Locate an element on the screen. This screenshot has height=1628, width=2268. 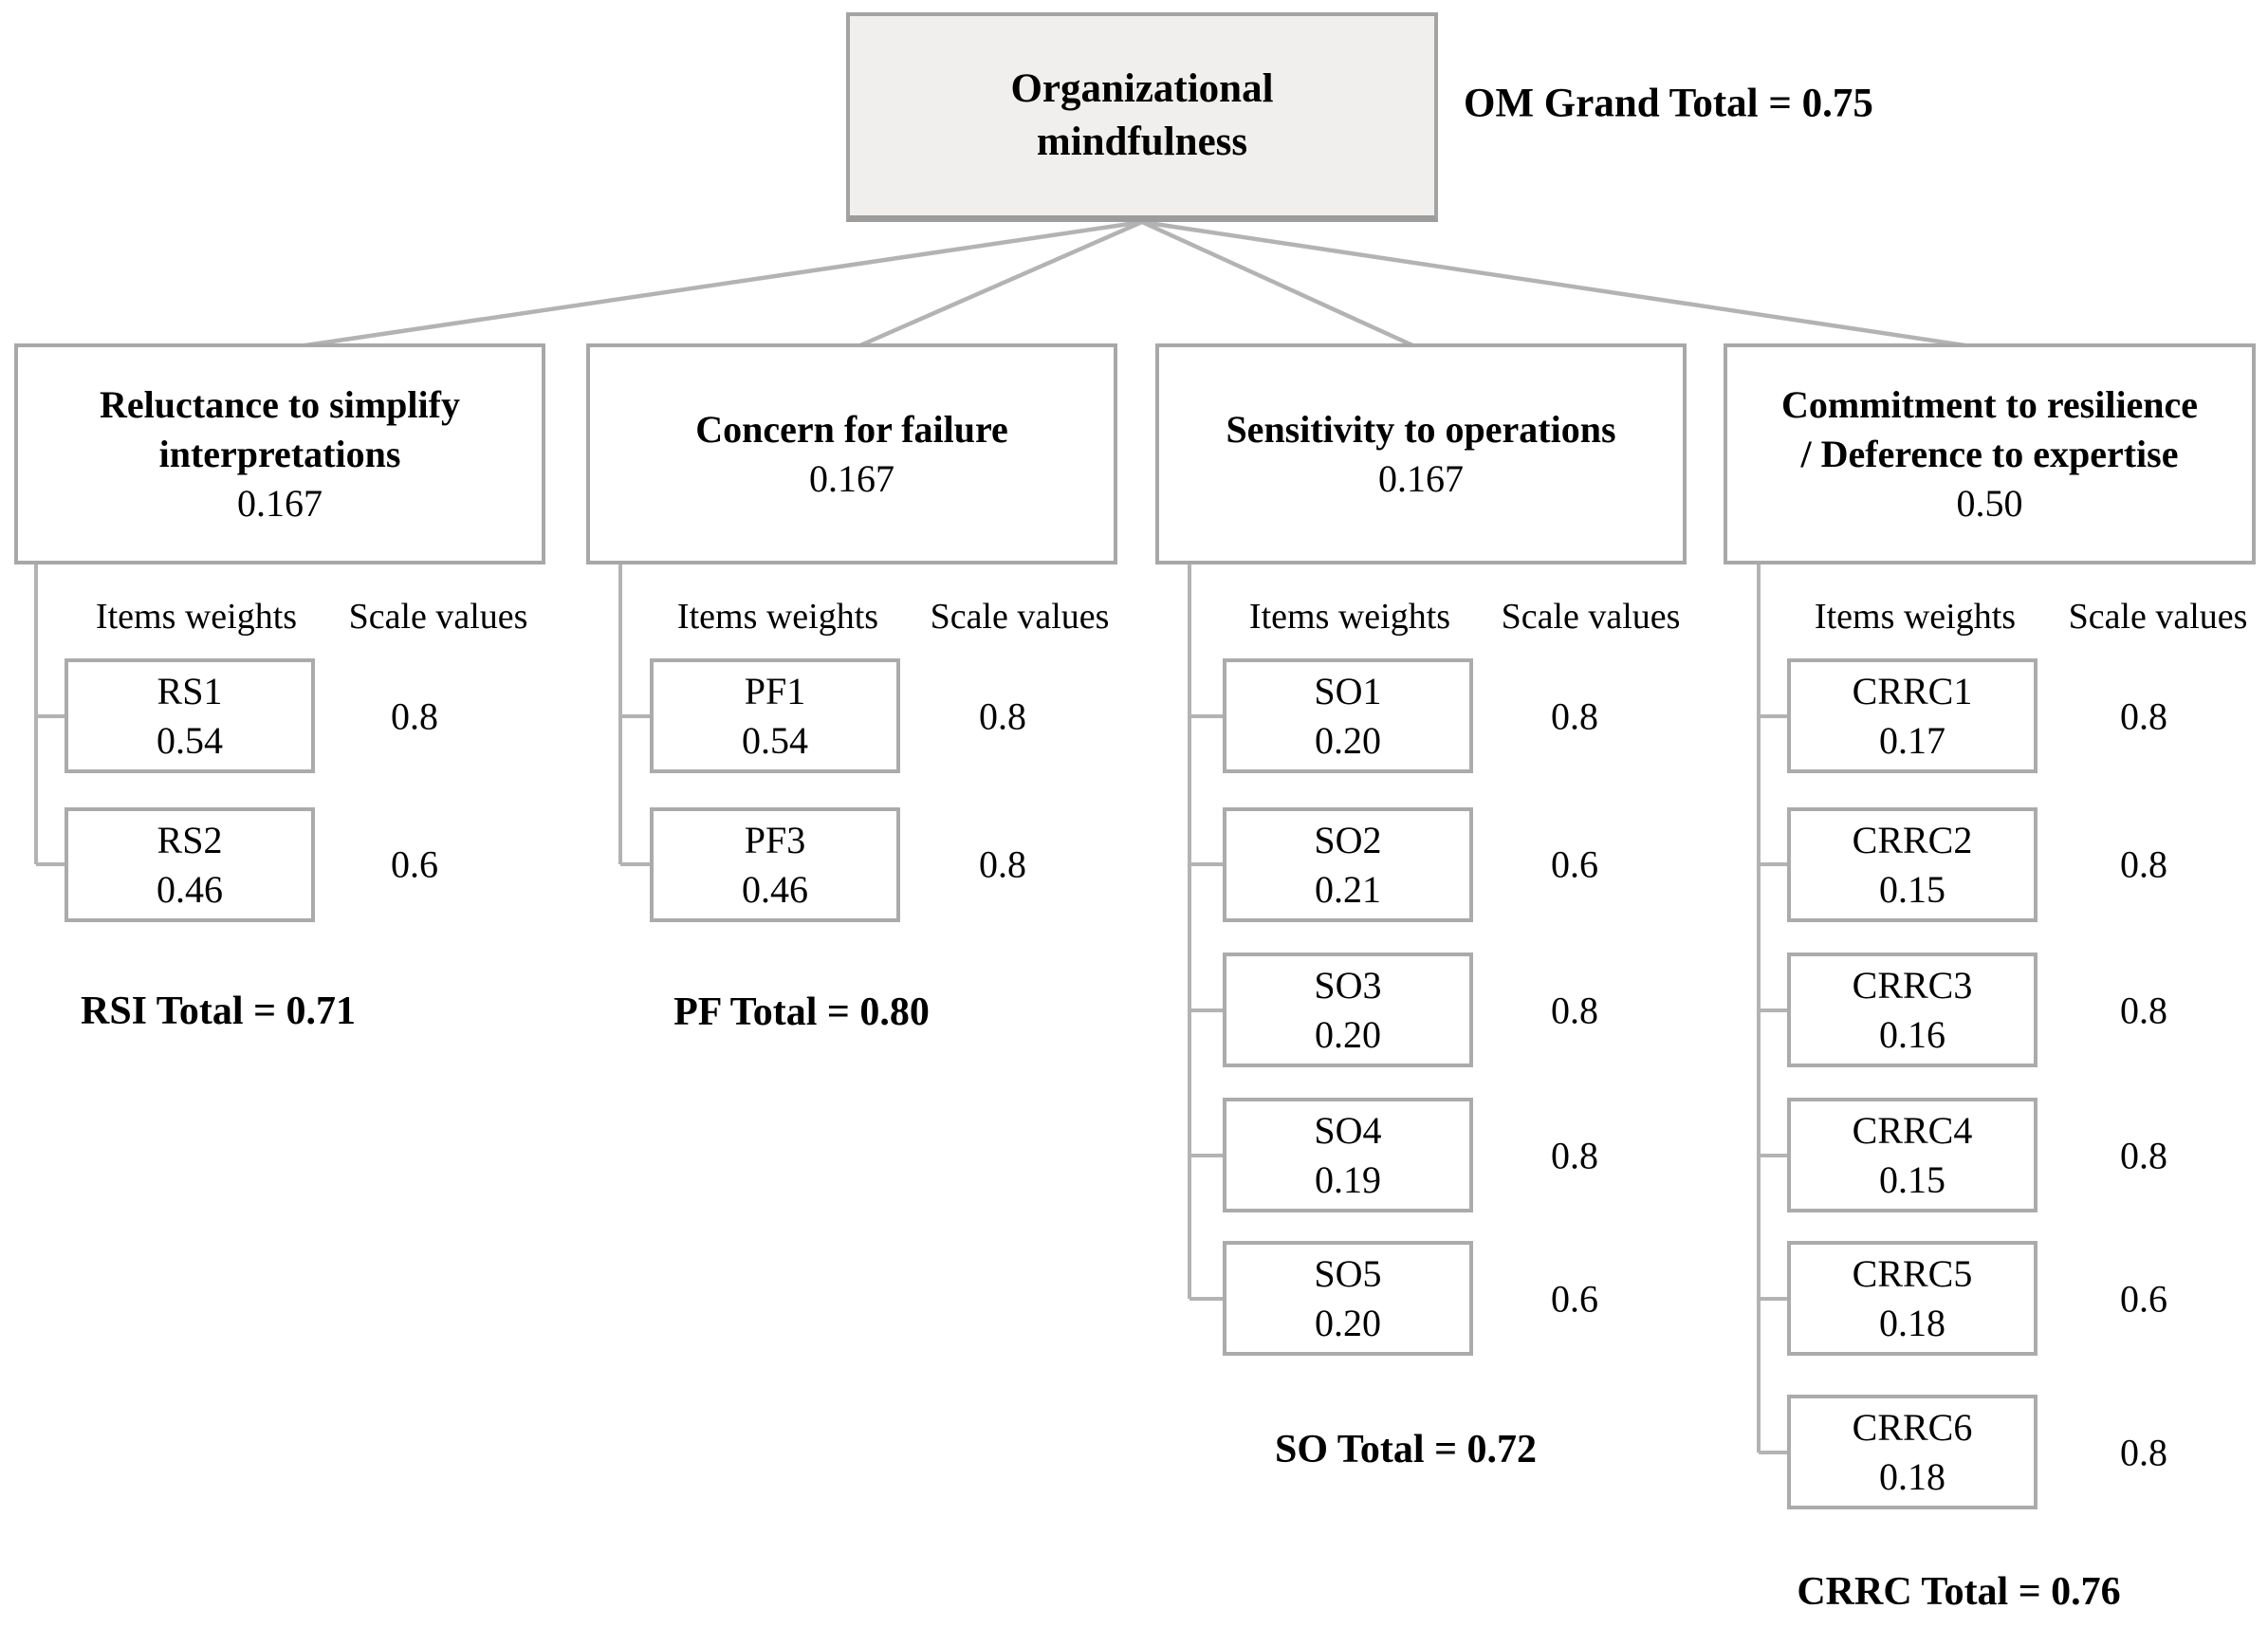
fan-connector-root-to-dimensions is located at coordinates (1135, 285).